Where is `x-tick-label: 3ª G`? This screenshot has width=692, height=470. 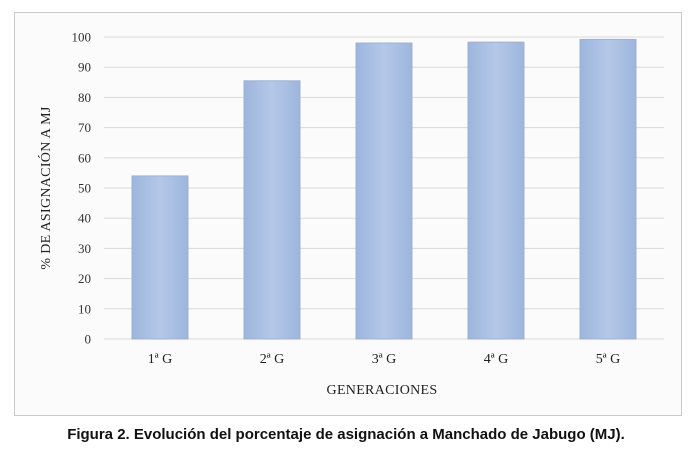
x-tick-label: 3ª G is located at coordinates (384, 359).